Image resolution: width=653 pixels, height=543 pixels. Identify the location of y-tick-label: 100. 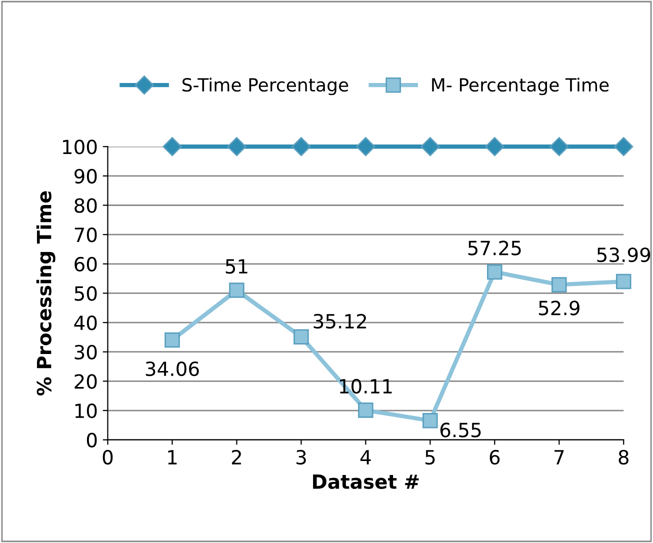
(80, 147).